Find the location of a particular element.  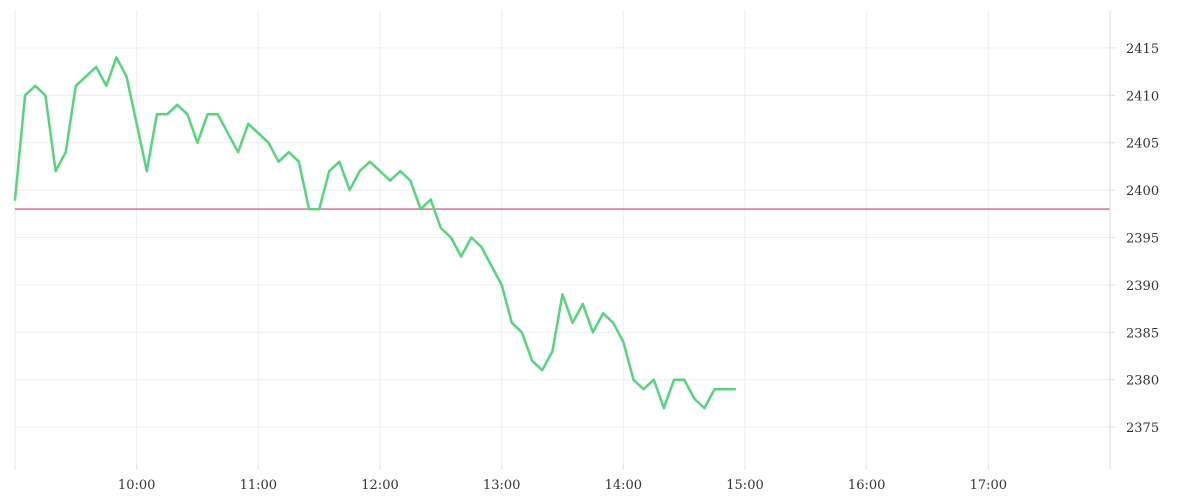

x-tick-label: 14:00 is located at coordinates (623, 485).